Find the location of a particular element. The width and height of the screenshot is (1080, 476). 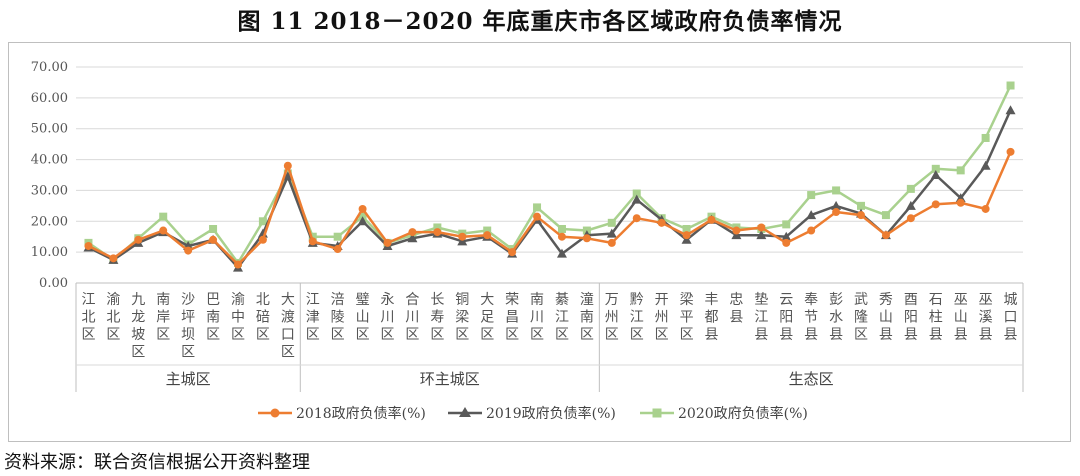

x-tick-label: 奉节县 is located at coordinates (811, 317).